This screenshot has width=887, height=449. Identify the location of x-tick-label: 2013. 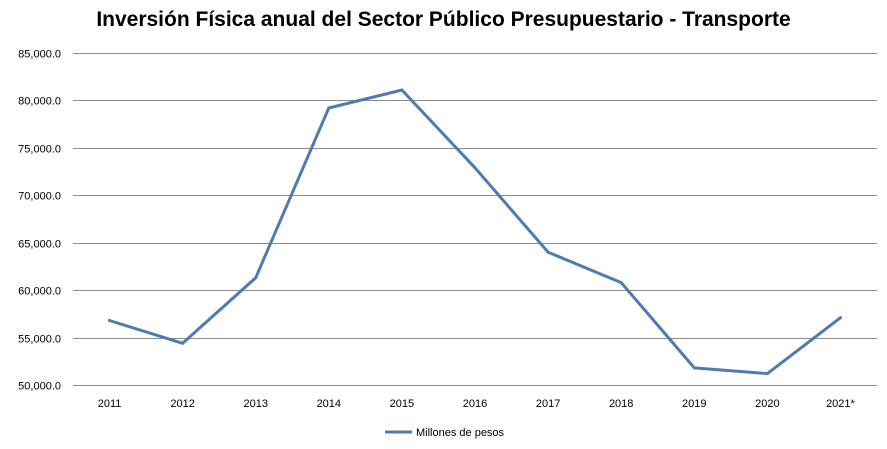
(255, 404).